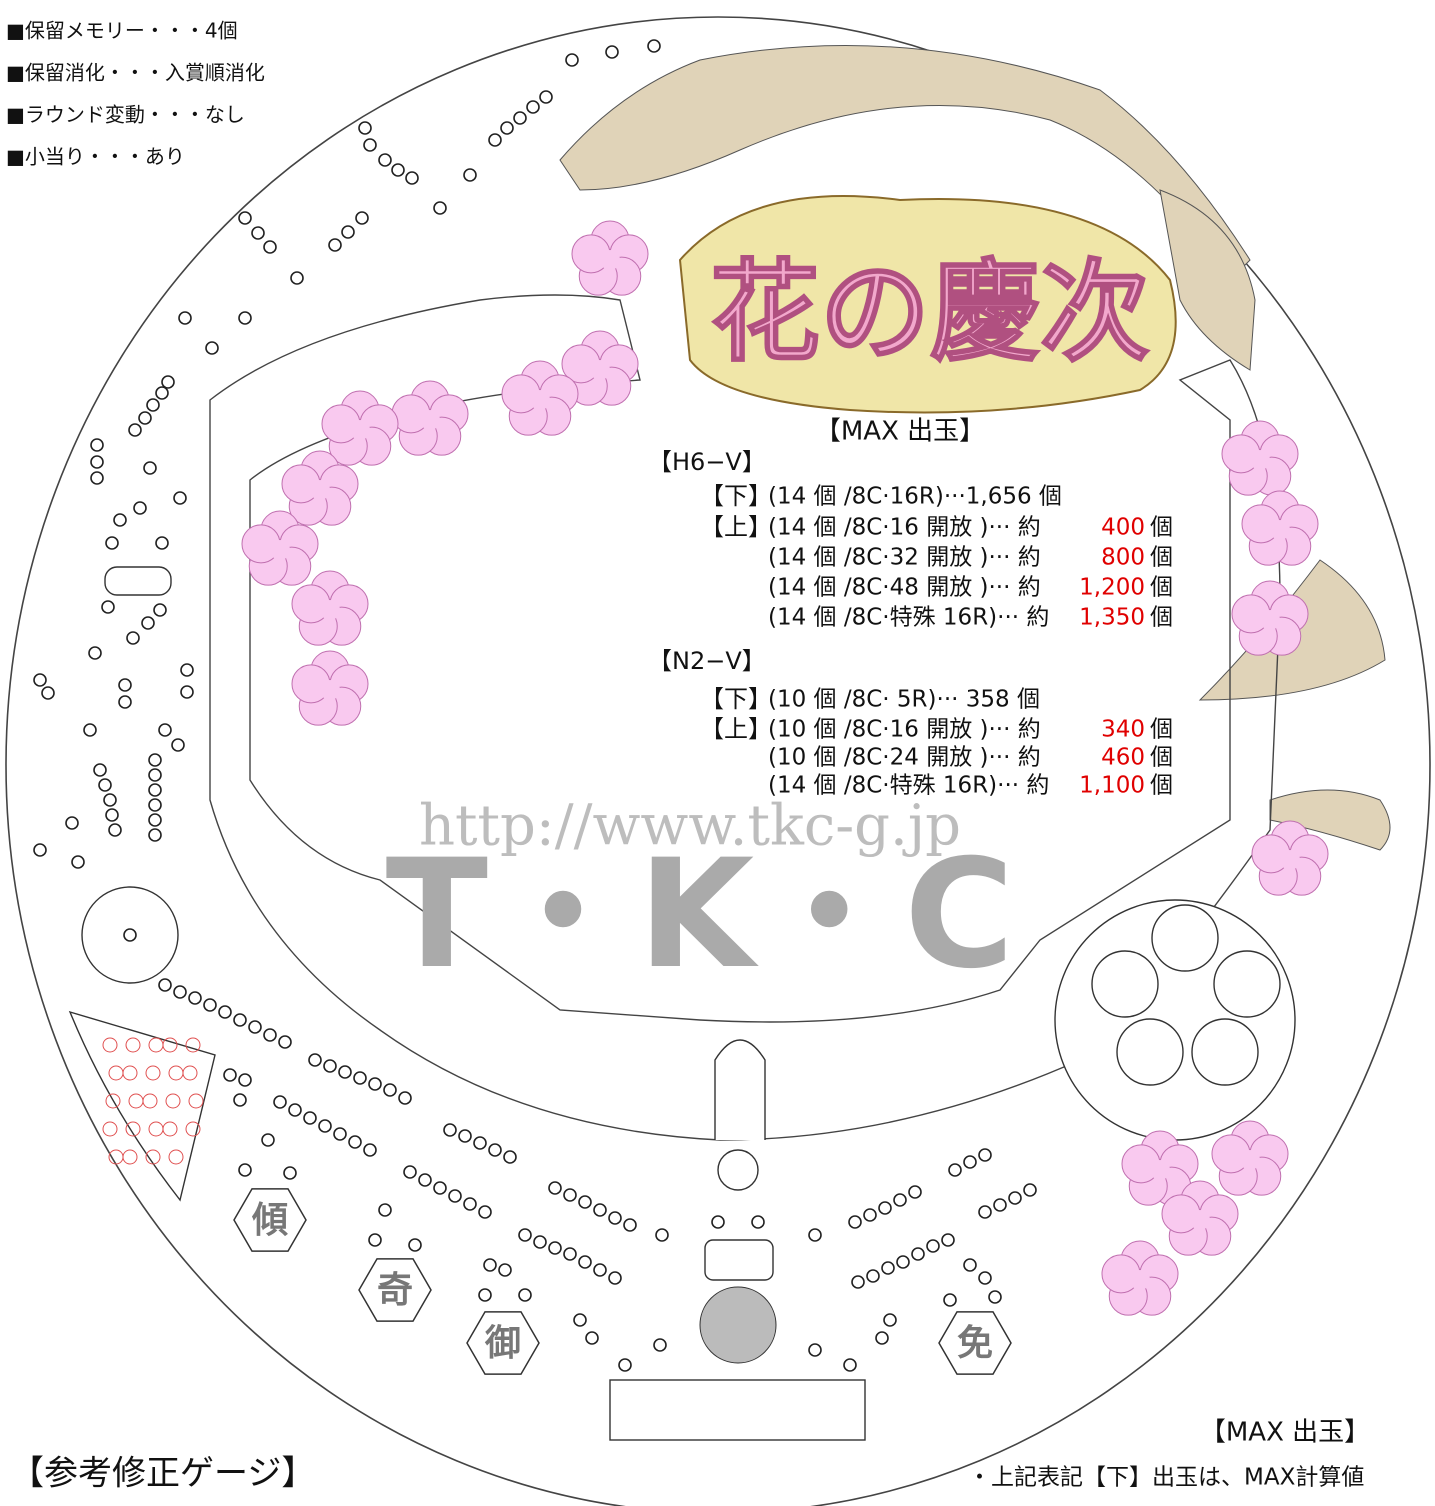 The image size is (1435, 1506). What do you see at coordinates (135, 73) in the screenshot?
I see `info-item: ■保留消化・・・入賞順消化` at bounding box center [135, 73].